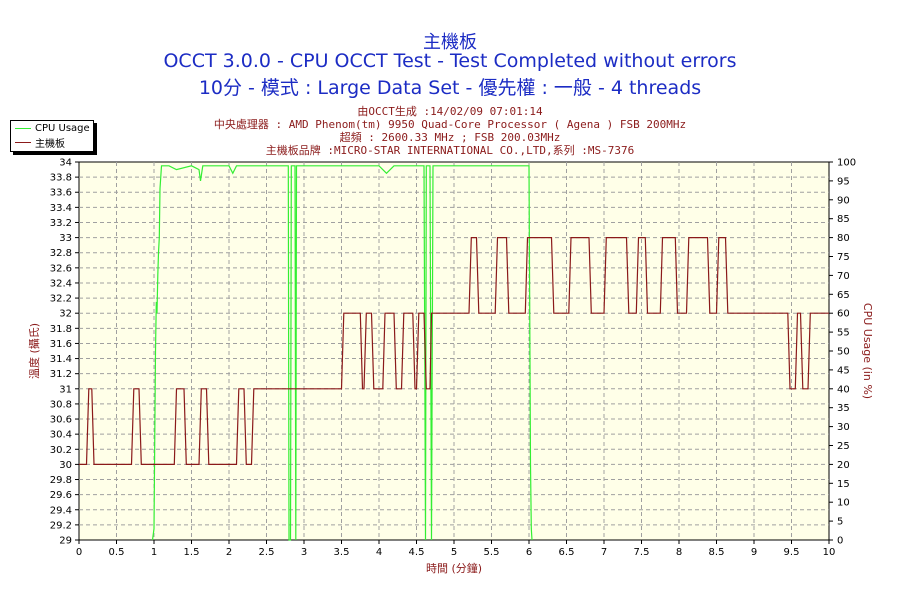  Describe the element at coordinates (379, 552) in the screenshot. I see `x-tick-label: 4` at that location.